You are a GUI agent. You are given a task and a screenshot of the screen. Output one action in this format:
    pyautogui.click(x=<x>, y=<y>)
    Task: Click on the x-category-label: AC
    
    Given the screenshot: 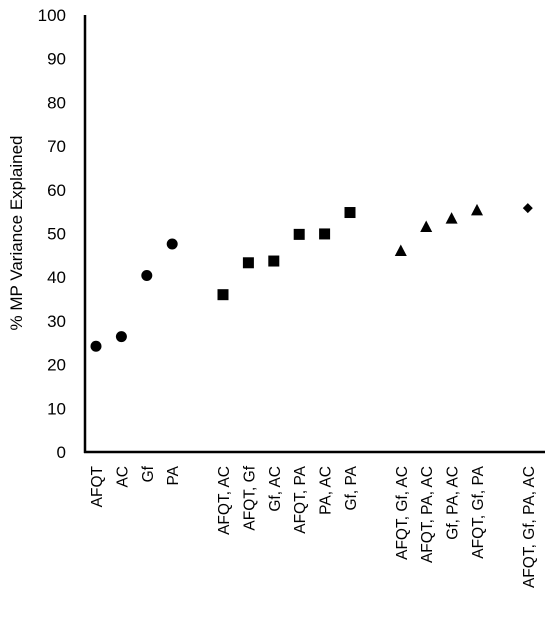 What is the action you would take?
    pyautogui.click(x=122, y=477)
    